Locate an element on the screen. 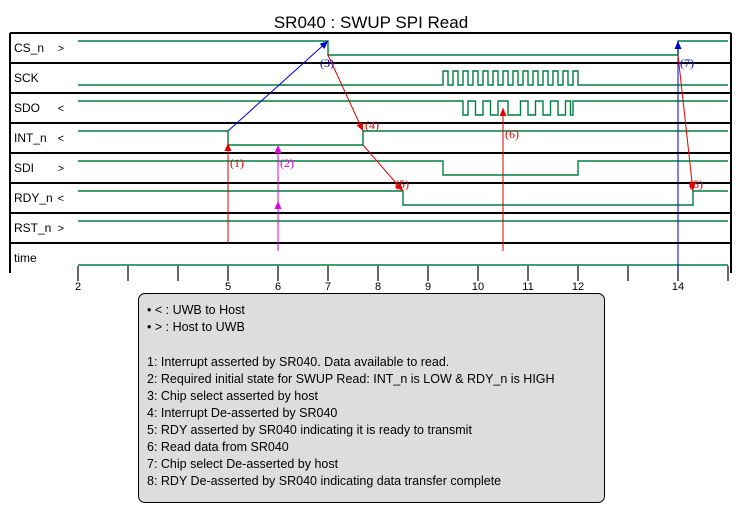 The width and height of the screenshot is (743, 519). axis-tick-label: 11 is located at coordinates (527, 287).